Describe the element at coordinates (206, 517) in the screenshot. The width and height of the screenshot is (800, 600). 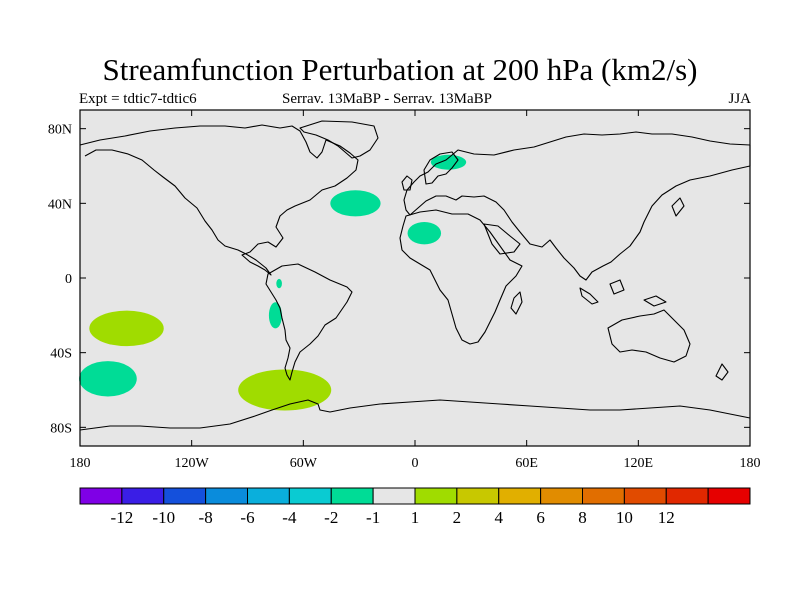
I see `colorbar-label-2: -8` at that location.